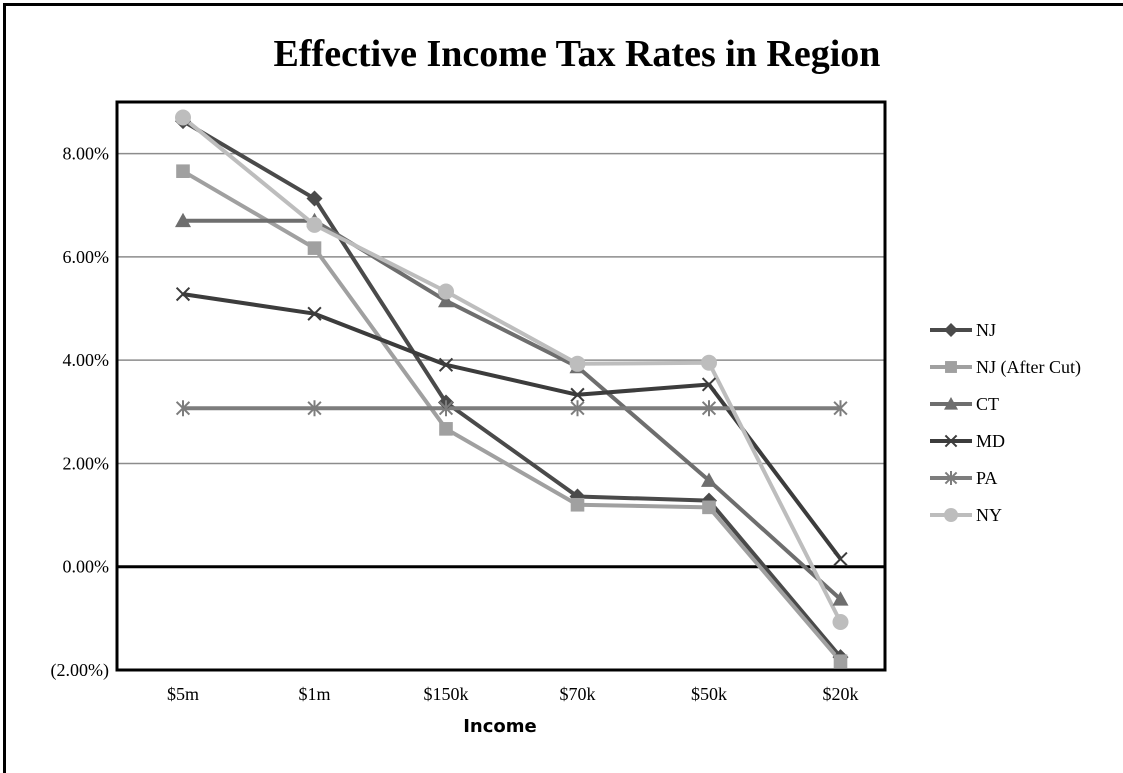  Describe the element at coordinates (989, 515) in the screenshot. I see `legend-label-ny: NY` at that location.